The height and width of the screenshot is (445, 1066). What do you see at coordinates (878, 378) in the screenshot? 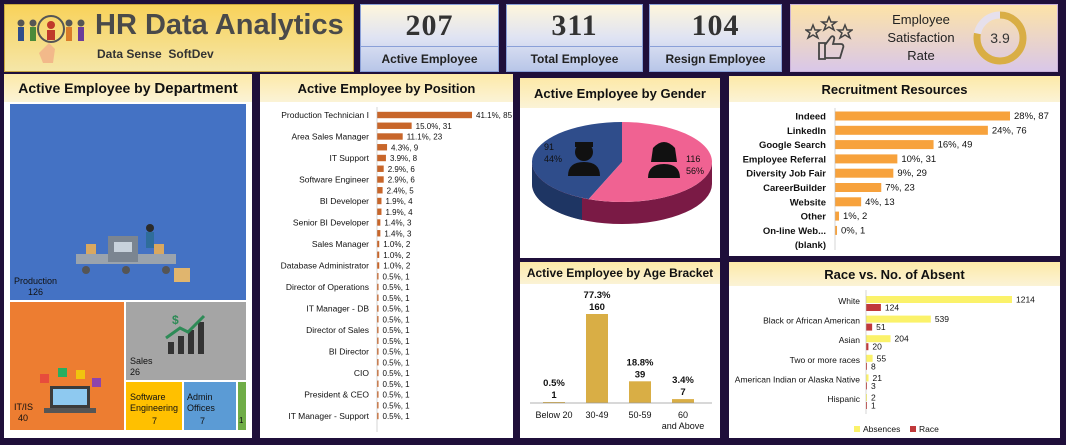
I see `race-bar-label: 21` at bounding box center [878, 378].